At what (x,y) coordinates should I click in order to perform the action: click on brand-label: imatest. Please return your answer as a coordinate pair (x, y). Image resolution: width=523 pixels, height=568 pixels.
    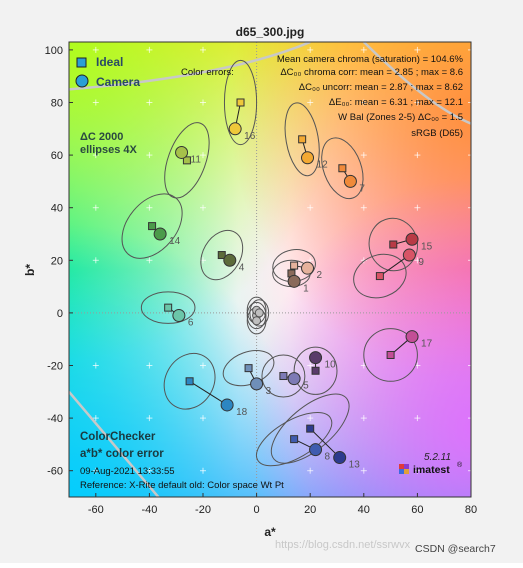
    Looking at the image, I should click on (431, 470).